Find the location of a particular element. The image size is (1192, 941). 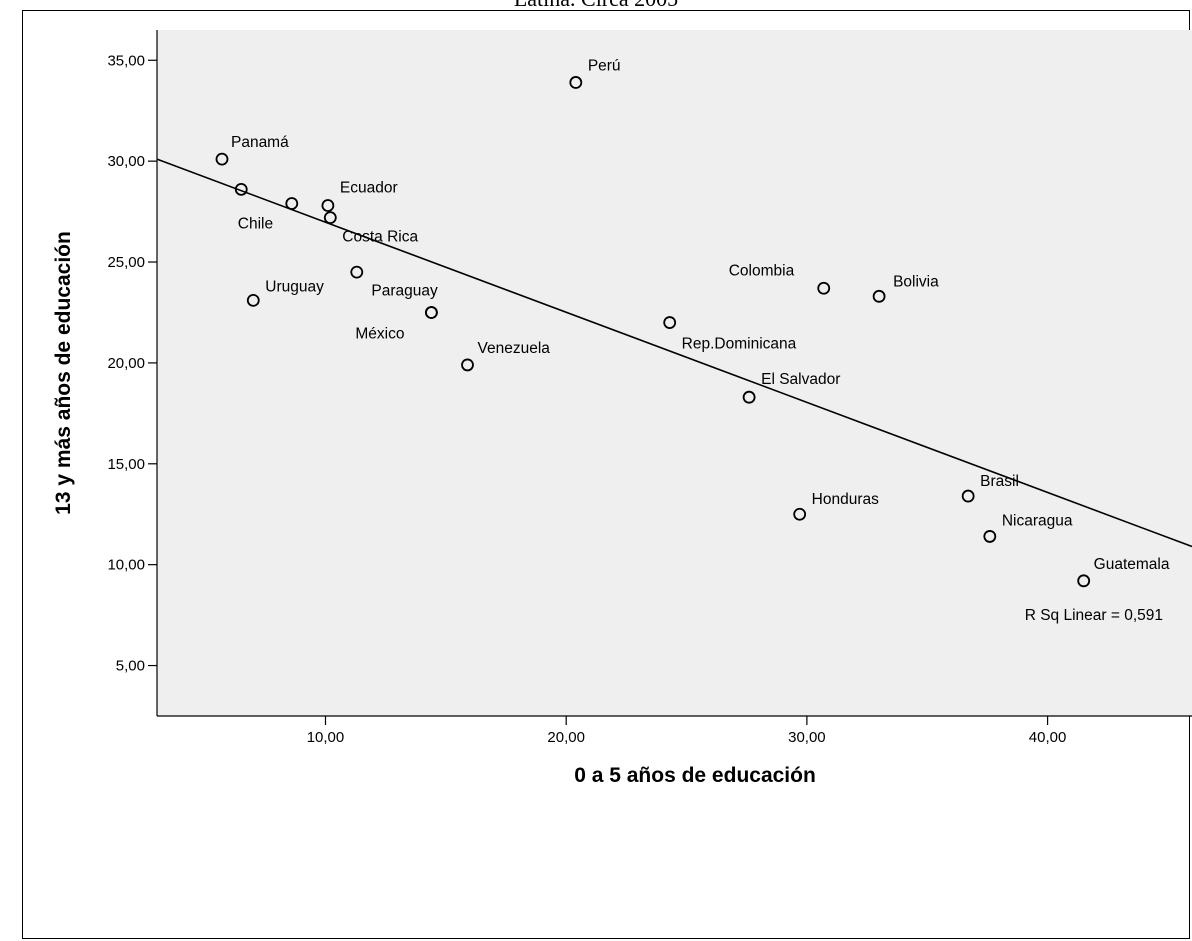

chart-title: Latina. Circa 2005 is located at coordinates (596, 6).